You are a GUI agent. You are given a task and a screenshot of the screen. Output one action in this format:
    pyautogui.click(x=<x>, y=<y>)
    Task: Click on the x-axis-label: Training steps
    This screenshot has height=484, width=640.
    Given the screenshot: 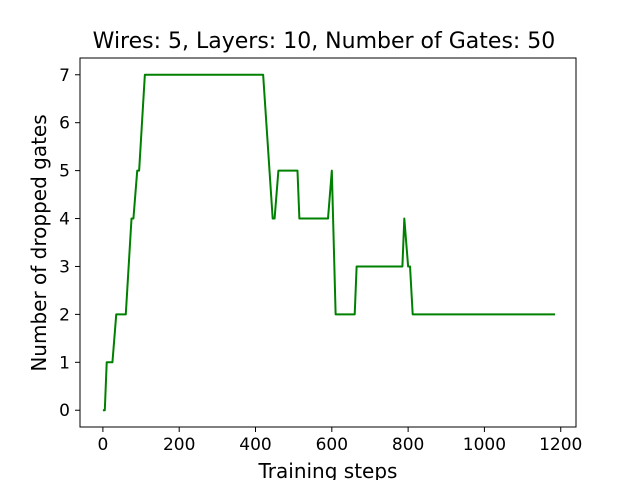 What is the action you would take?
    pyautogui.click(x=328, y=469)
    